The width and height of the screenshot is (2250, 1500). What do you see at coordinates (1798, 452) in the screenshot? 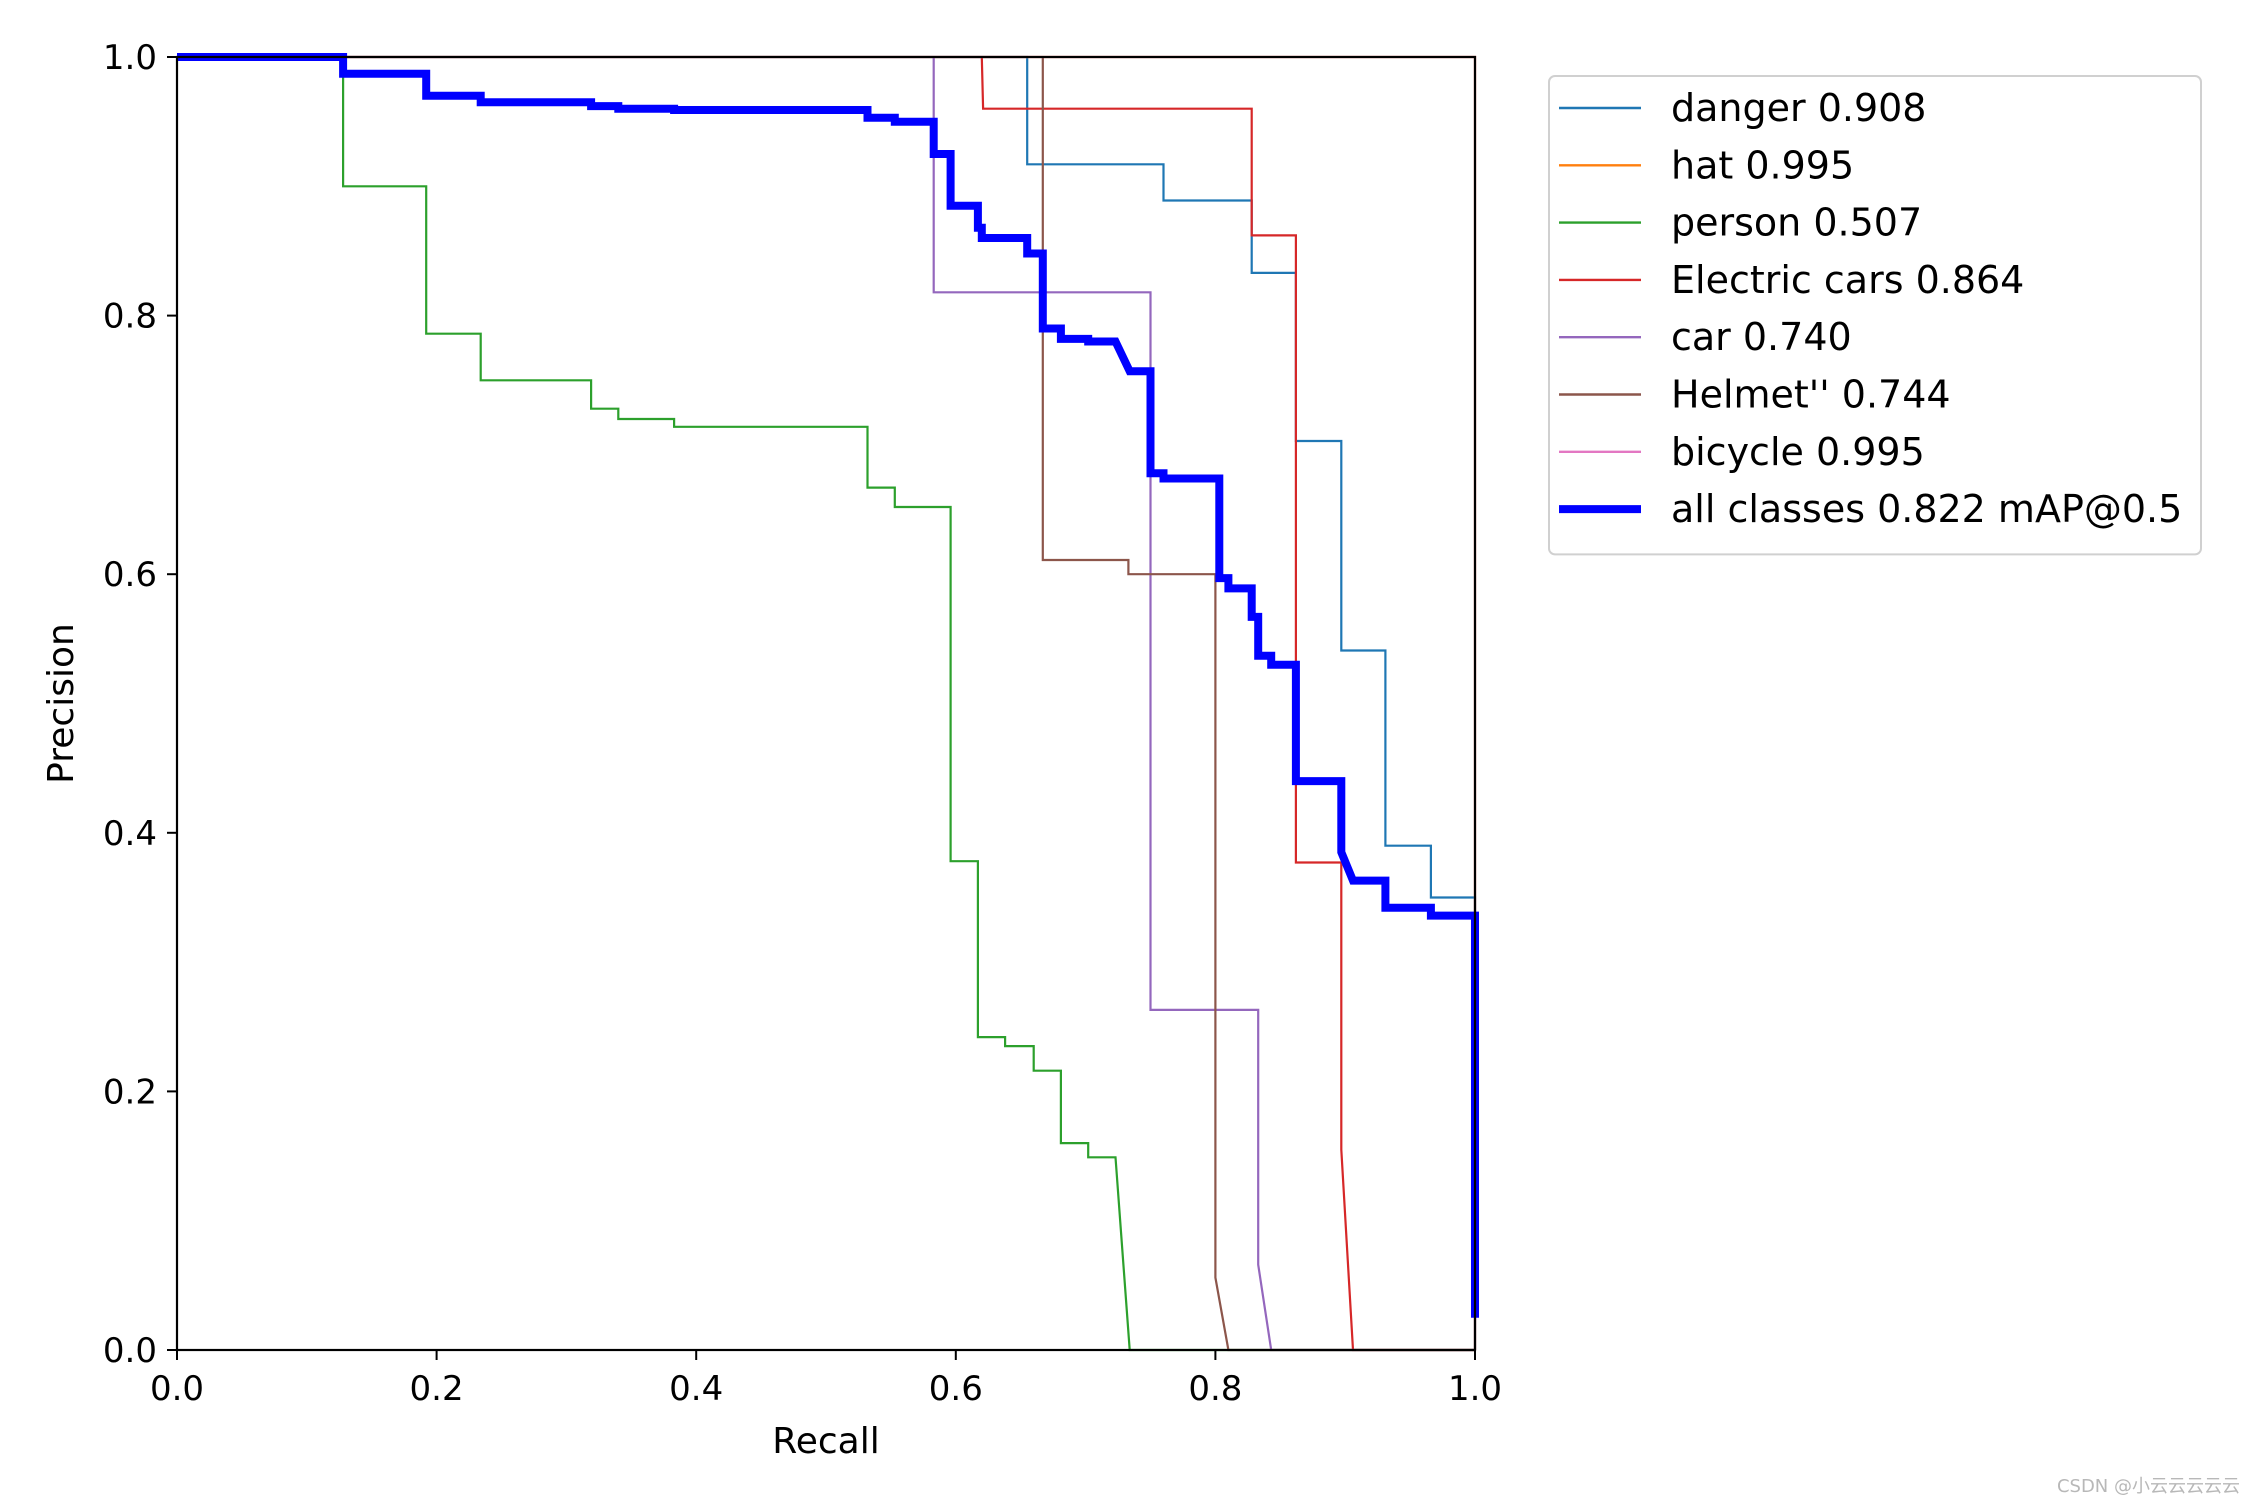
I see `legend-label-6: bicycle 0.995` at bounding box center [1798, 452].